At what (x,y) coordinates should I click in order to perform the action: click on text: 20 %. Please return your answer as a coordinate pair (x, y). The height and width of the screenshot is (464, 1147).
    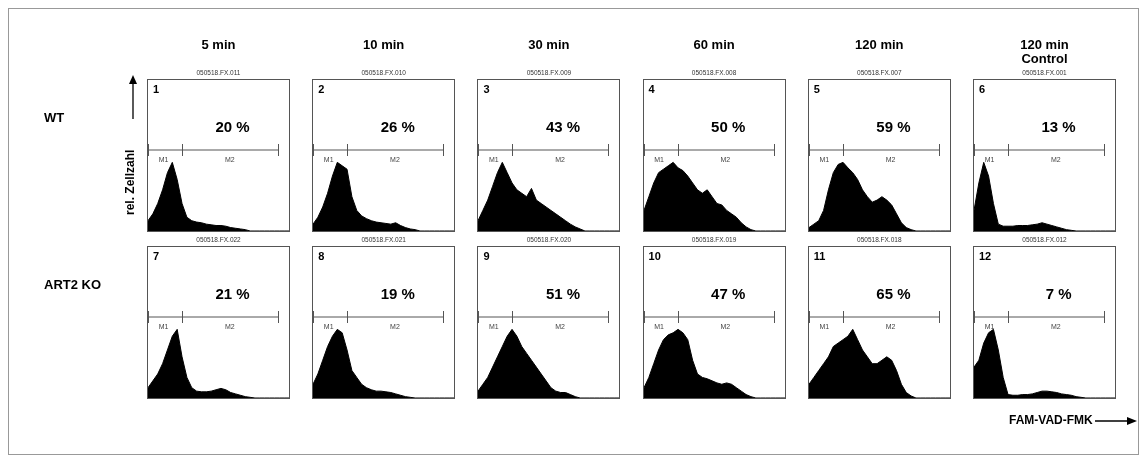
    Looking at the image, I should click on (232, 126).